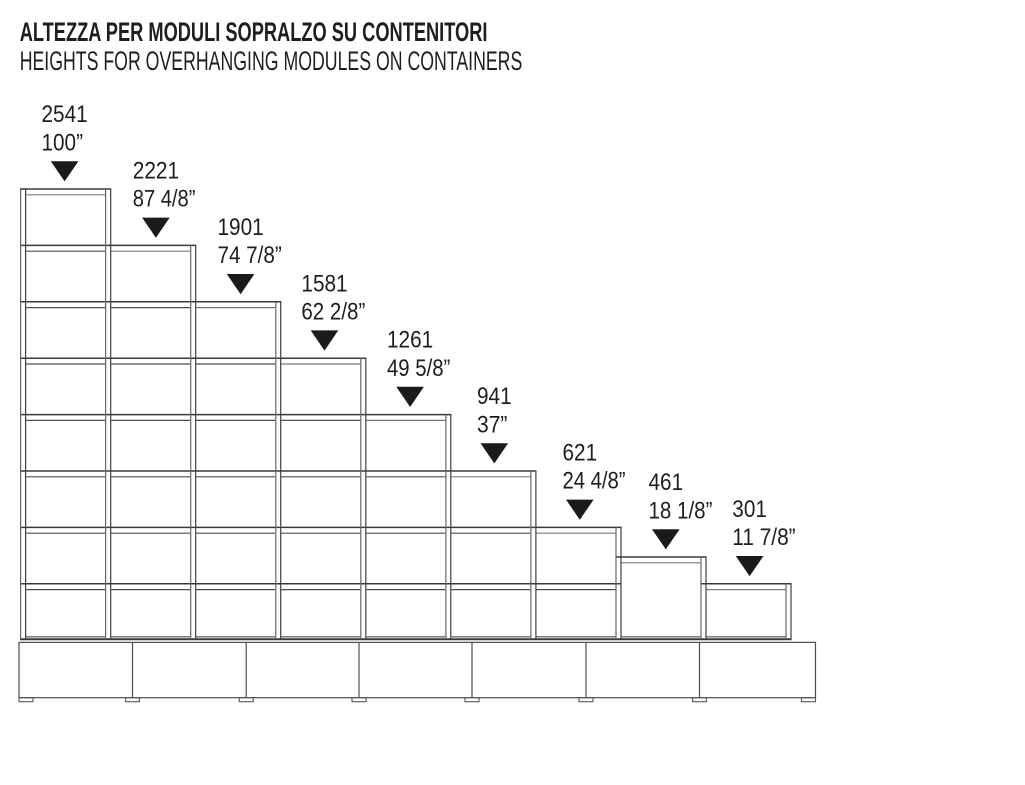 The width and height of the screenshot is (1025, 785). I want to click on svg-text: 2541, so click(65, 114).